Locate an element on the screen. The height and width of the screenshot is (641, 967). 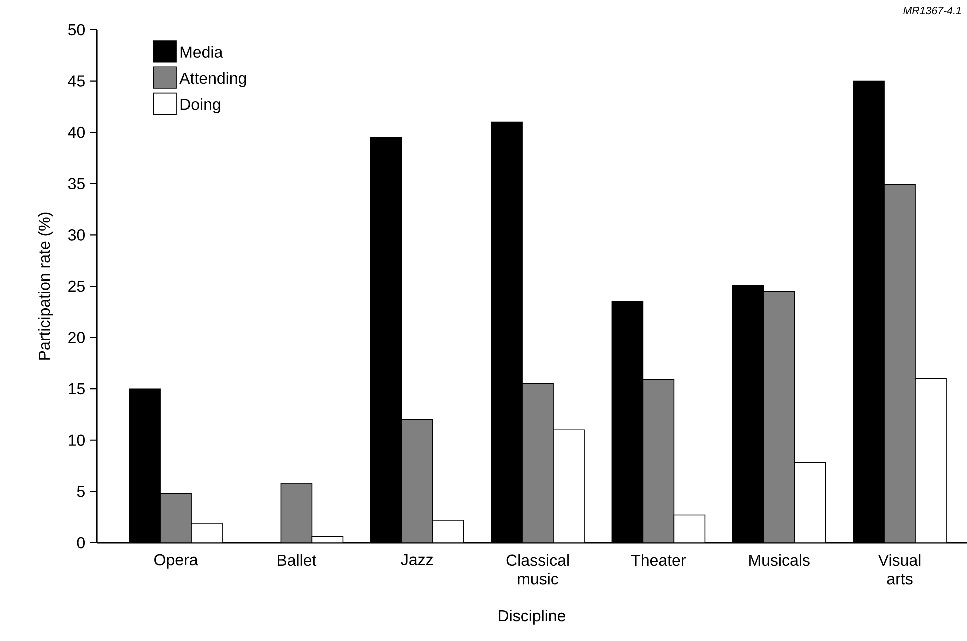
x-tick-label: Jazz is located at coordinates (417, 560).